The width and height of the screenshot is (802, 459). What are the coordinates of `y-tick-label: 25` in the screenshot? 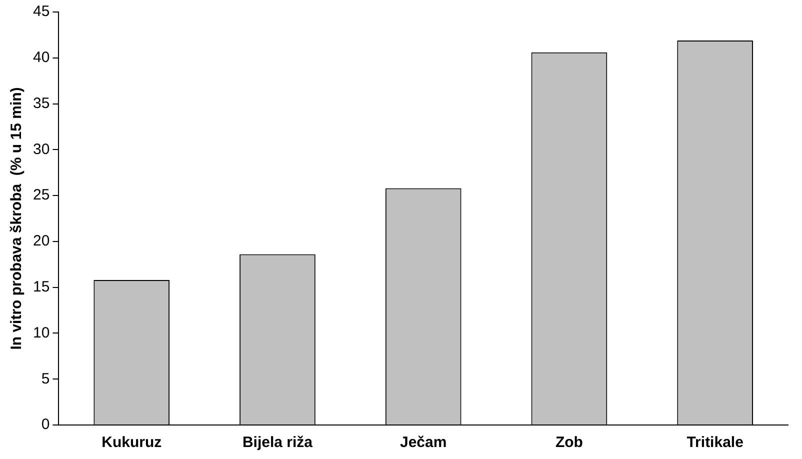 It's located at (41, 195).